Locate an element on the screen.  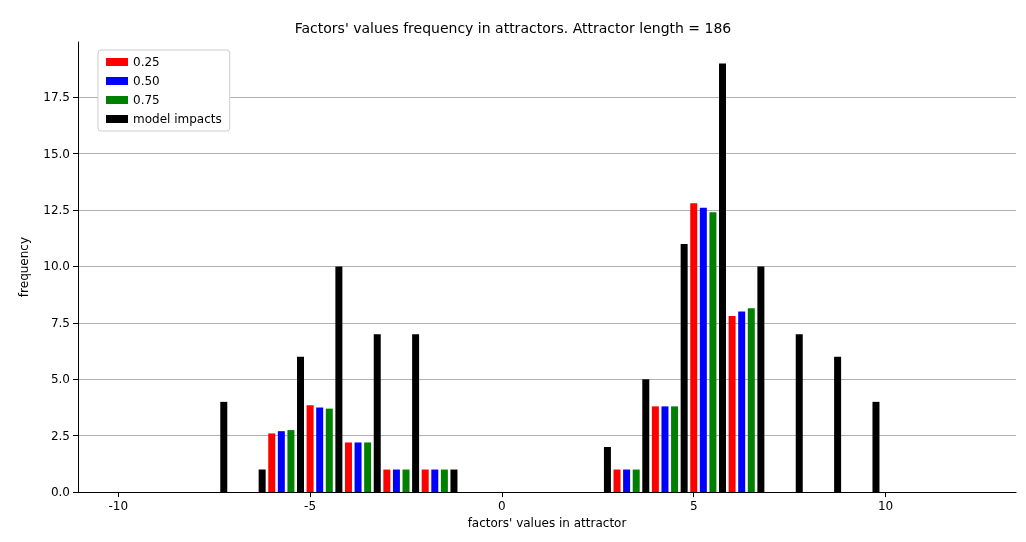
legend-label: 0.50 is located at coordinates (146, 81).